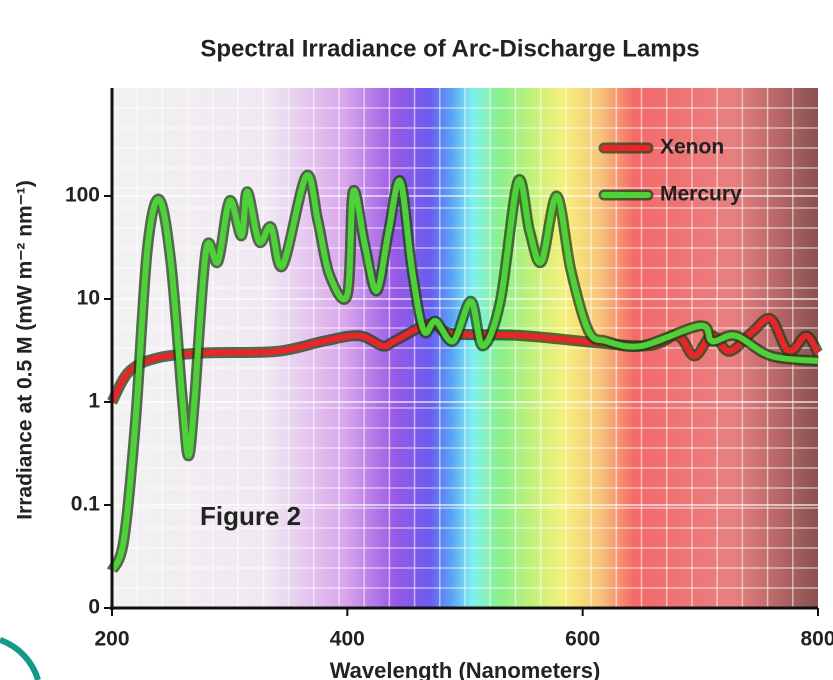 This screenshot has width=833, height=680. I want to click on y-tick-label: 0, so click(94, 607).